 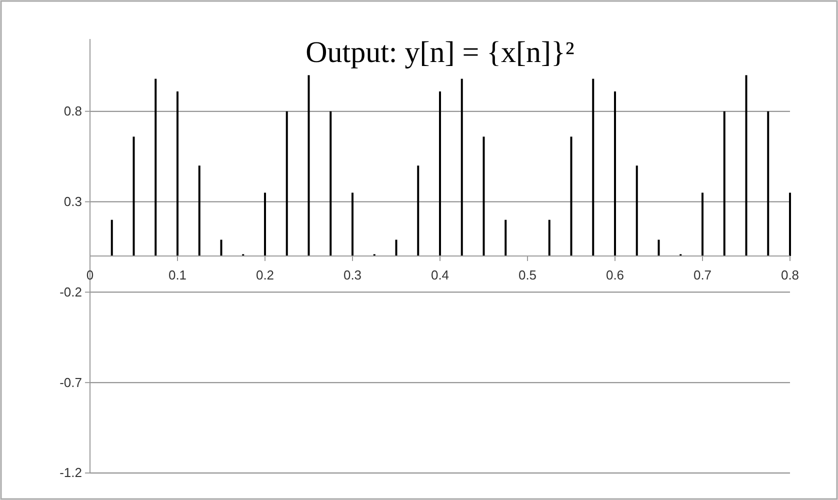 What do you see at coordinates (73, 201) in the screenshot?
I see `y-tick-label: 0.3` at bounding box center [73, 201].